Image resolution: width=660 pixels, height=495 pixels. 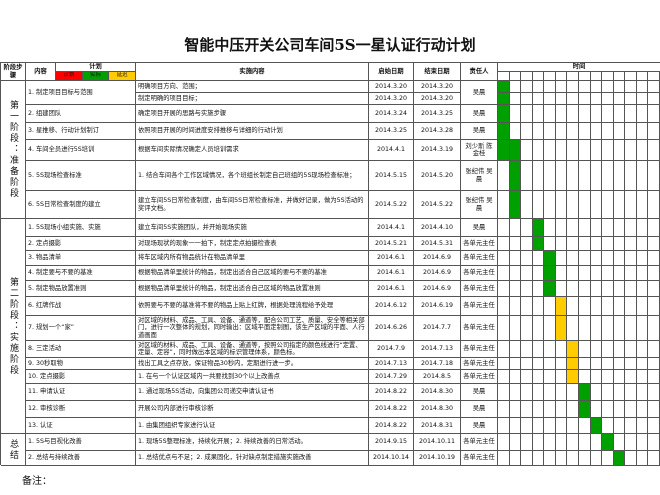 I want to click on step: 5. 制定物品放置准则, so click(x=81, y=289).